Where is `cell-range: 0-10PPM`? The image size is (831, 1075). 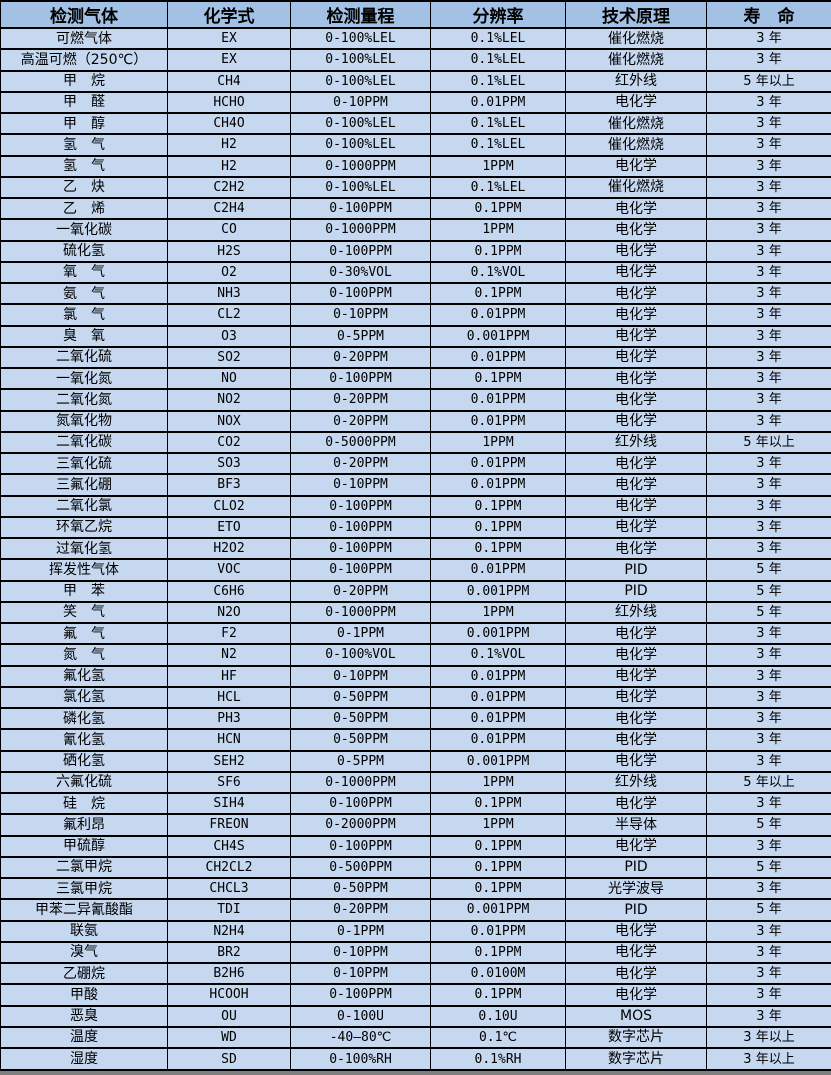
cell-range: 0-10PPM is located at coordinates (360, 676).